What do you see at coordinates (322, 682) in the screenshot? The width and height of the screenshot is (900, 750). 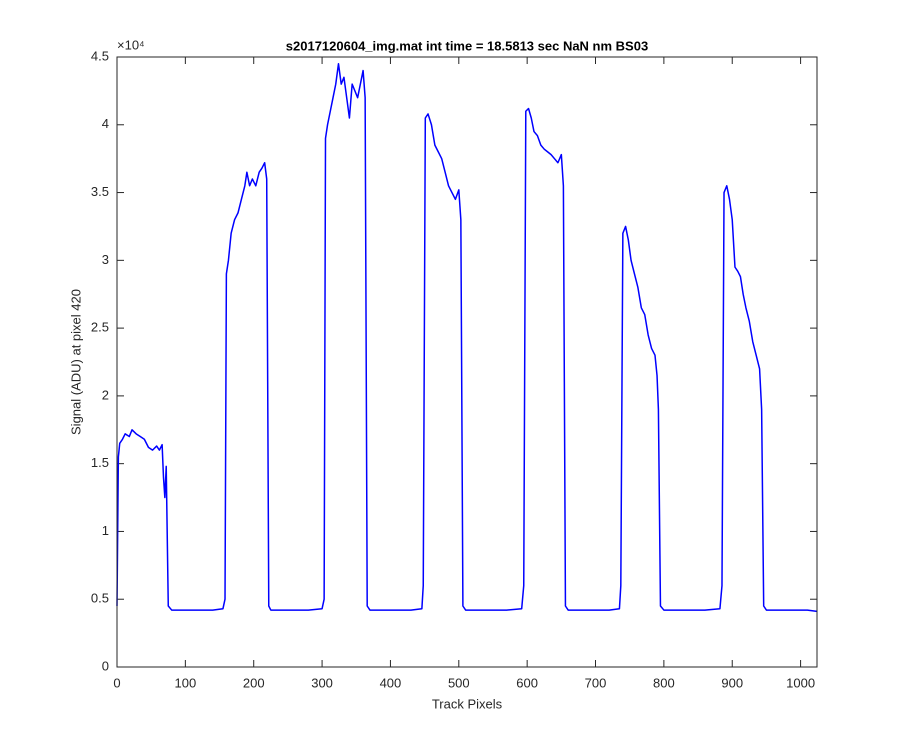 I see `x-tick-label: 300` at bounding box center [322, 682].